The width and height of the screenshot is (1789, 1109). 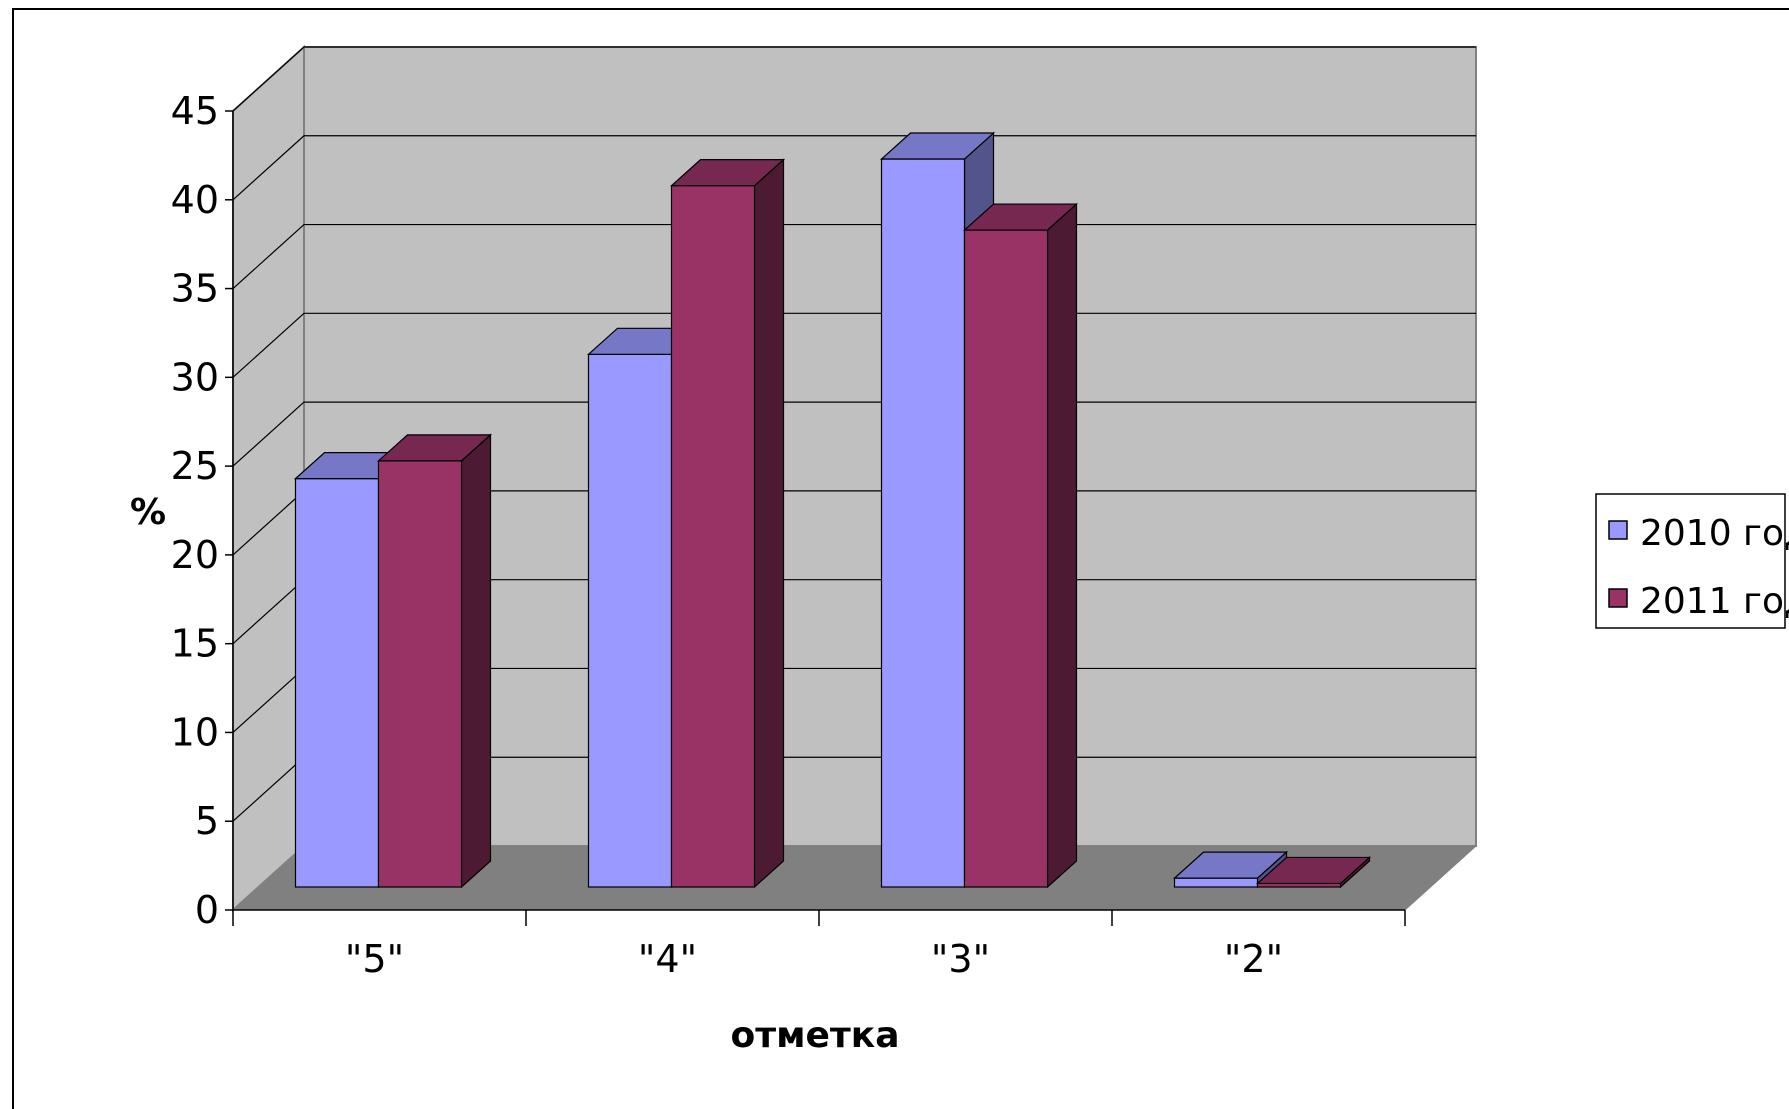 What do you see at coordinates (1618, 530) in the screenshot?
I see `legend-swatch-2010` at bounding box center [1618, 530].